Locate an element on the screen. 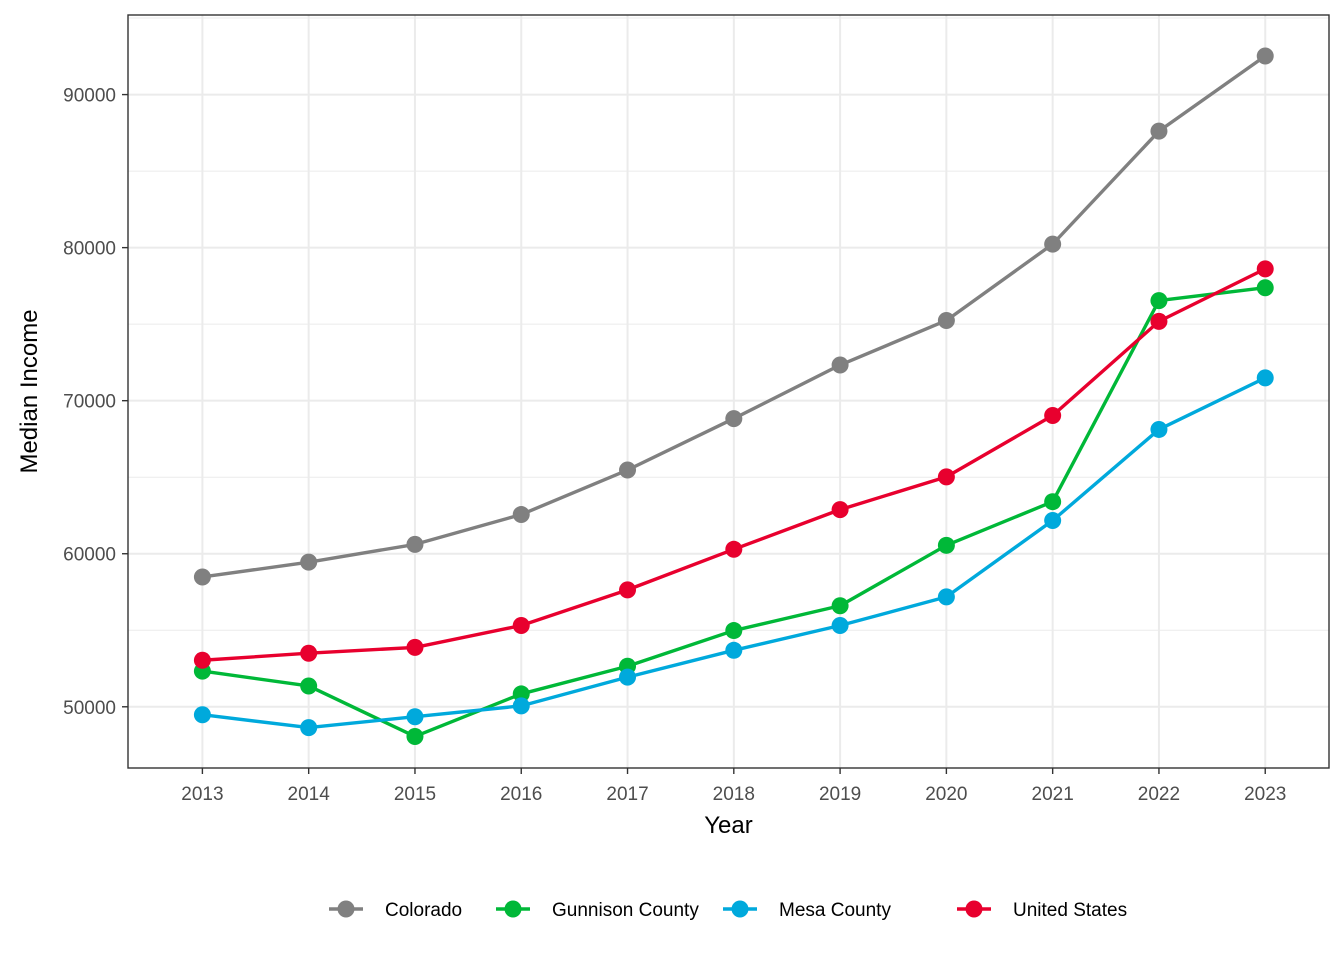  y-axis: 50000 60000 70000 80000 90000 is located at coordinates (95, 402).